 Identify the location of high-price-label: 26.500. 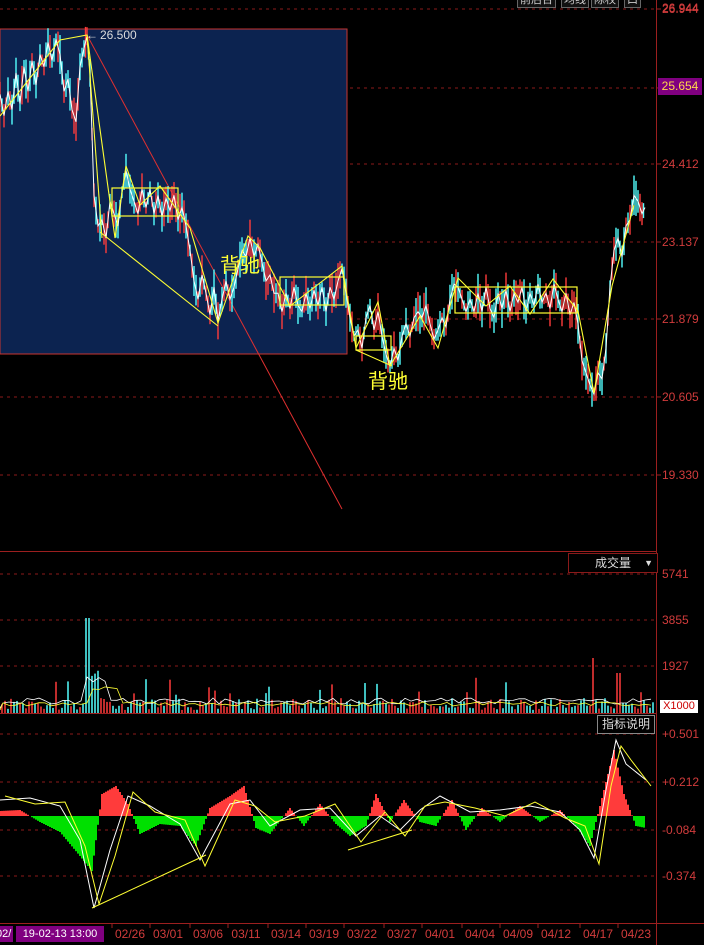
(118, 35).